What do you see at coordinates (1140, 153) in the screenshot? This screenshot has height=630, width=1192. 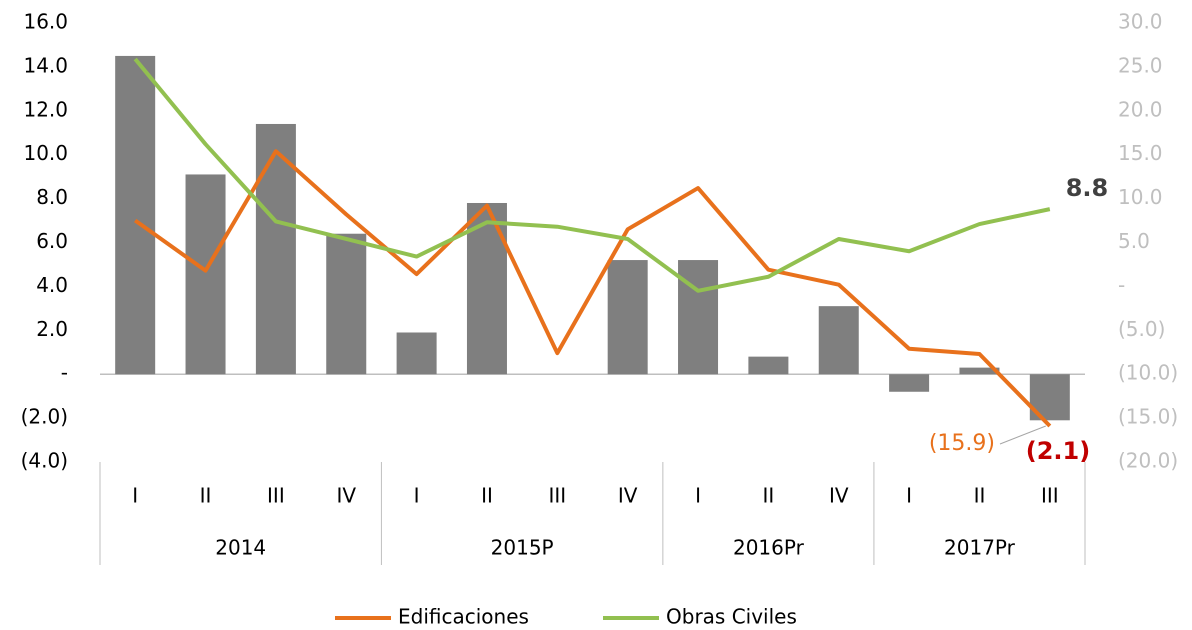 I see `y2-tick-label: 15.0` at bounding box center [1140, 153].